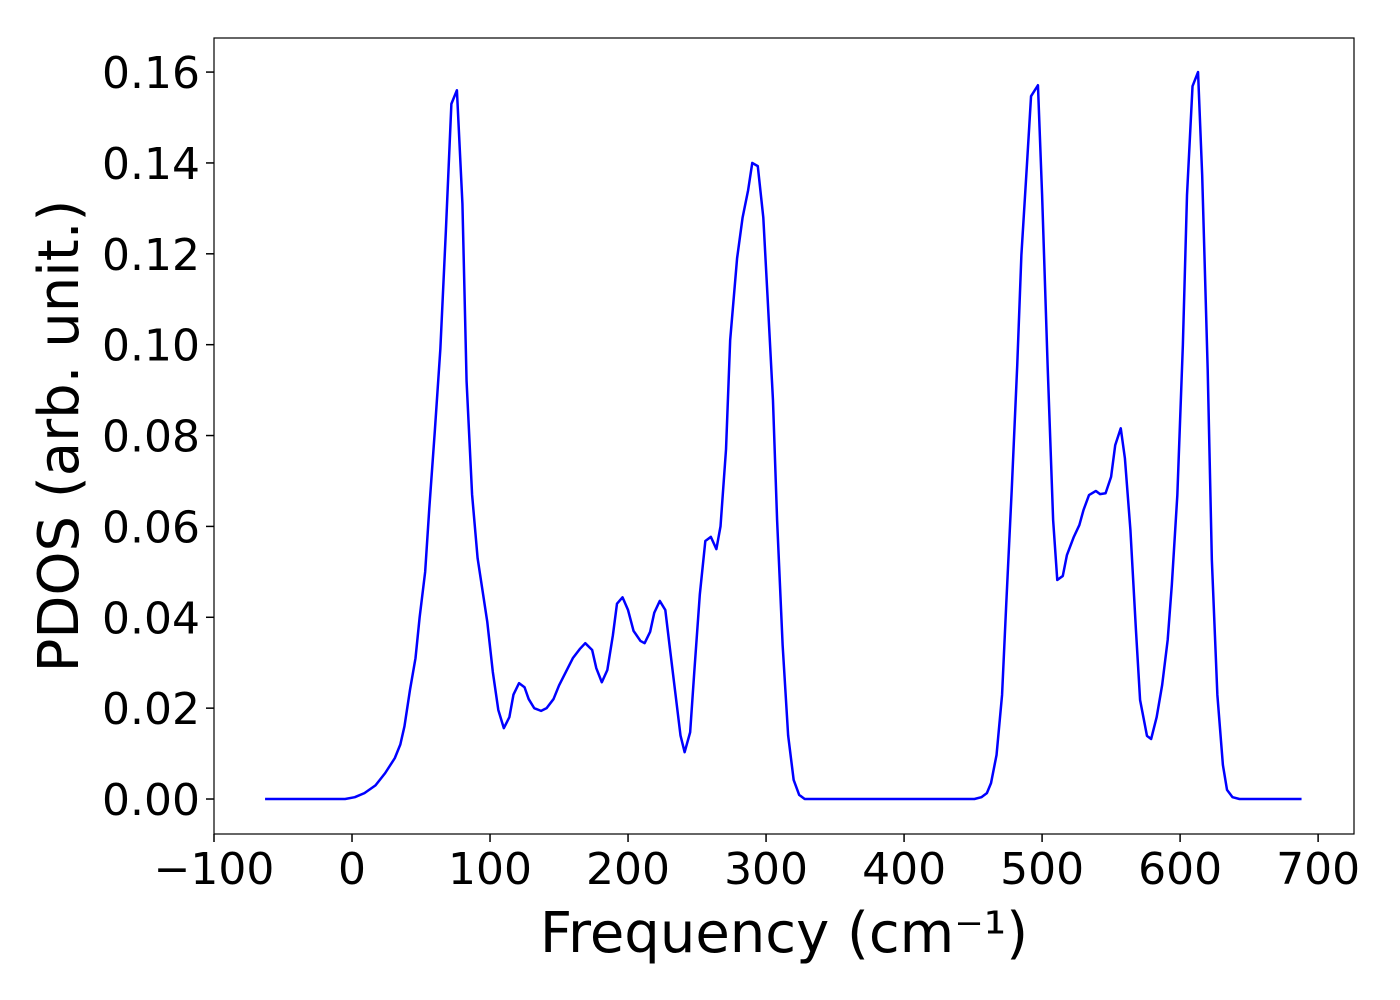  I want to click on x-tick-label: 600, so click(1180, 869).